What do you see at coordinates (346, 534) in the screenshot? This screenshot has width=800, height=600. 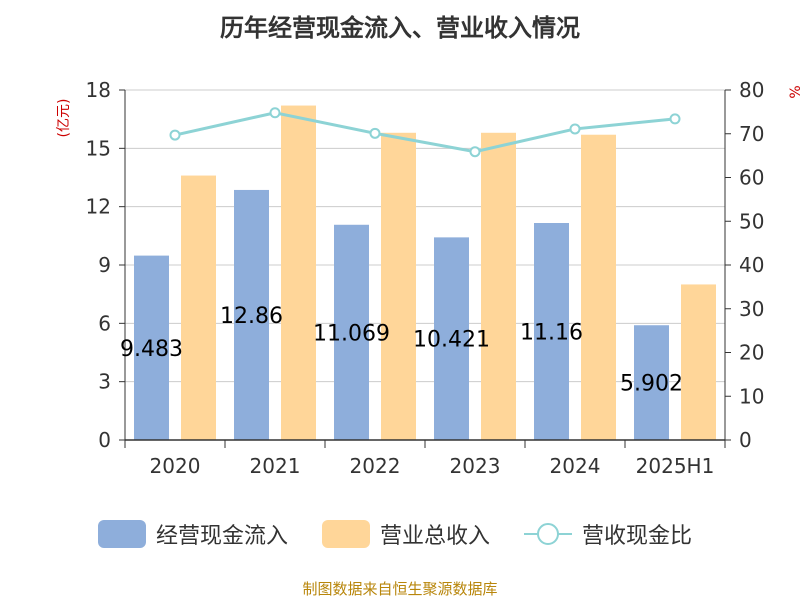 I see `legend-swatch-orange` at bounding box center [346, 534].